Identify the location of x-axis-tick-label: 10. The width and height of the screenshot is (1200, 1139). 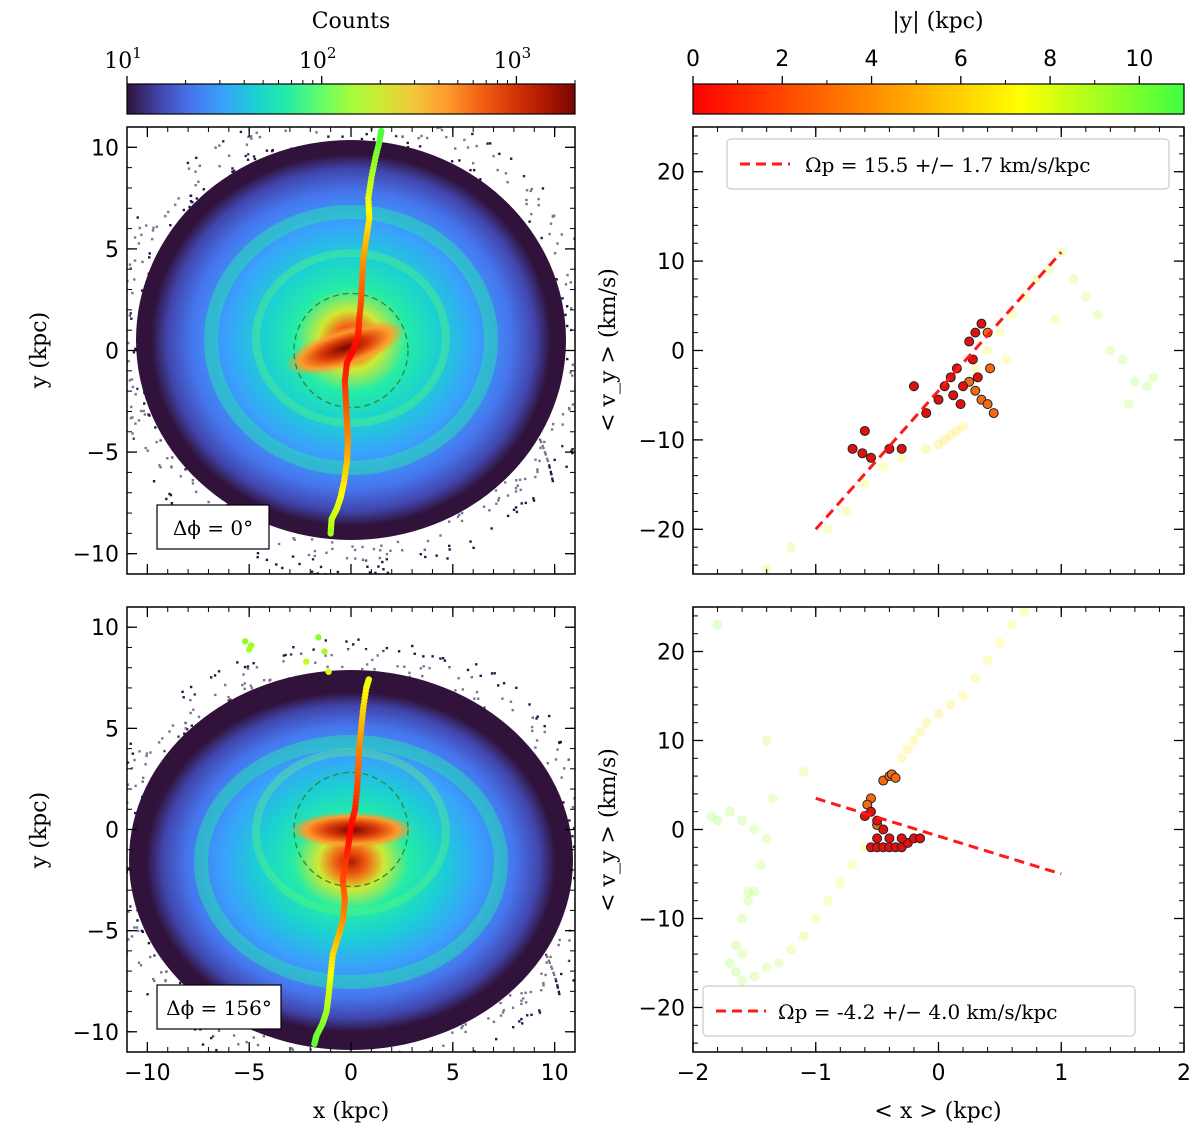
(555, 1073).